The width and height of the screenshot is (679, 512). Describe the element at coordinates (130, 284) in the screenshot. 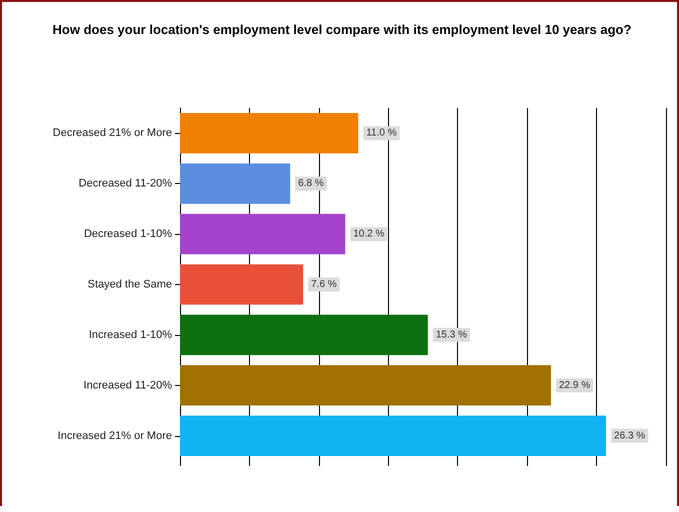

I see `y-tick-label: Stayed the Same` at that location.